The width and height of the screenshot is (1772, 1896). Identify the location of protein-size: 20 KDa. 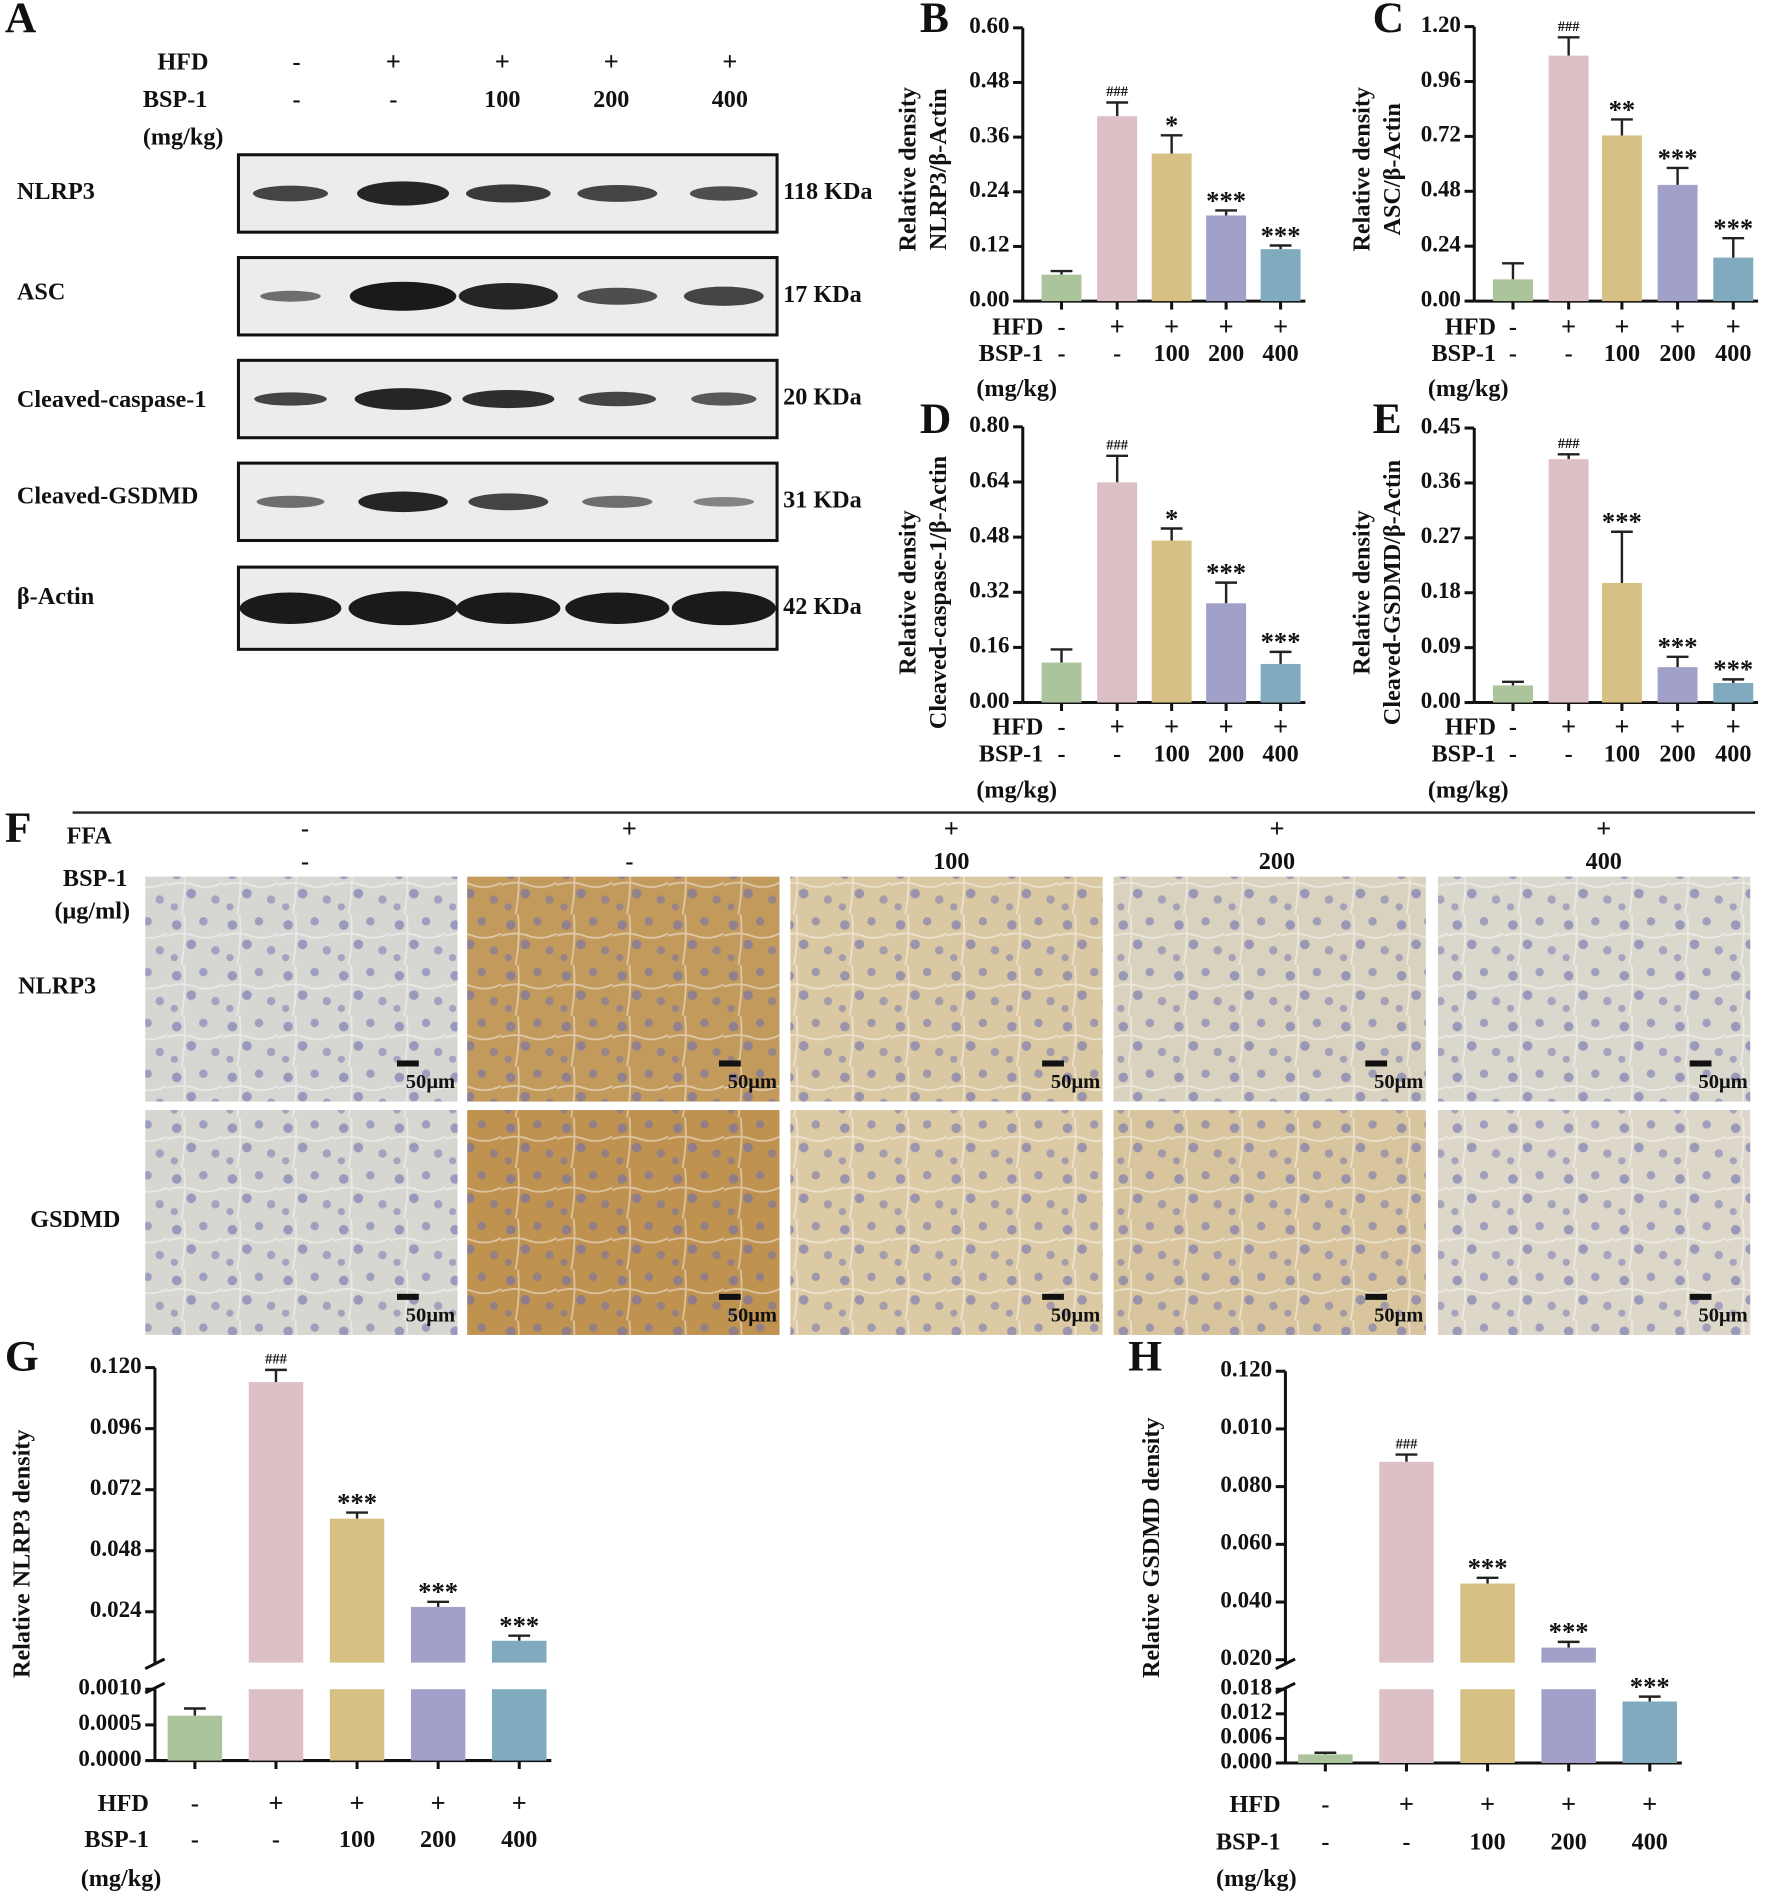
(822, 397).